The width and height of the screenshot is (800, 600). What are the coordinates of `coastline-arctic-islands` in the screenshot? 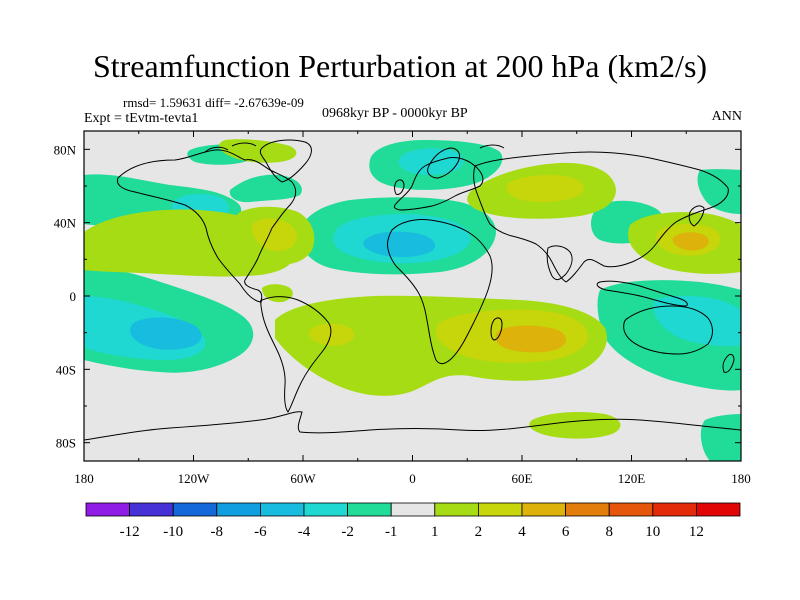 It's located at (354, 147).